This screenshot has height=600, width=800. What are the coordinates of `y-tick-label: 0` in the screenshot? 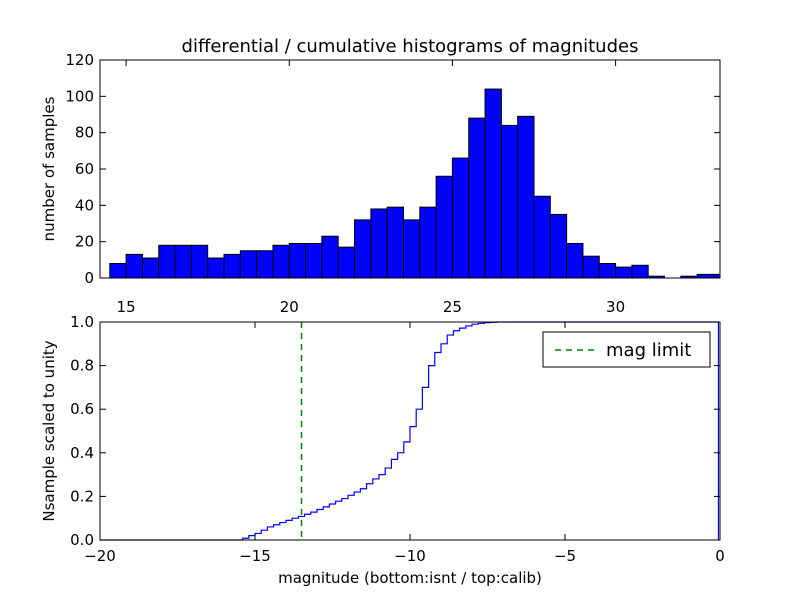 It's located at (89, 278).